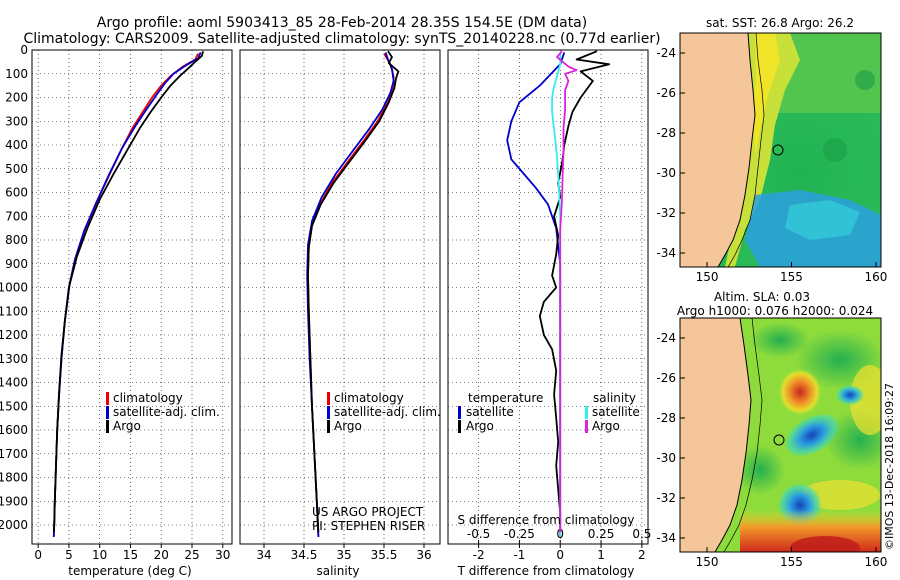 Image resolution: width=900 pixels, height=580 pixels. What do you see at coordinates (16, 216) in the screenshot?
I see `depth-tick-label: 700` at bounding box center [16, 216].